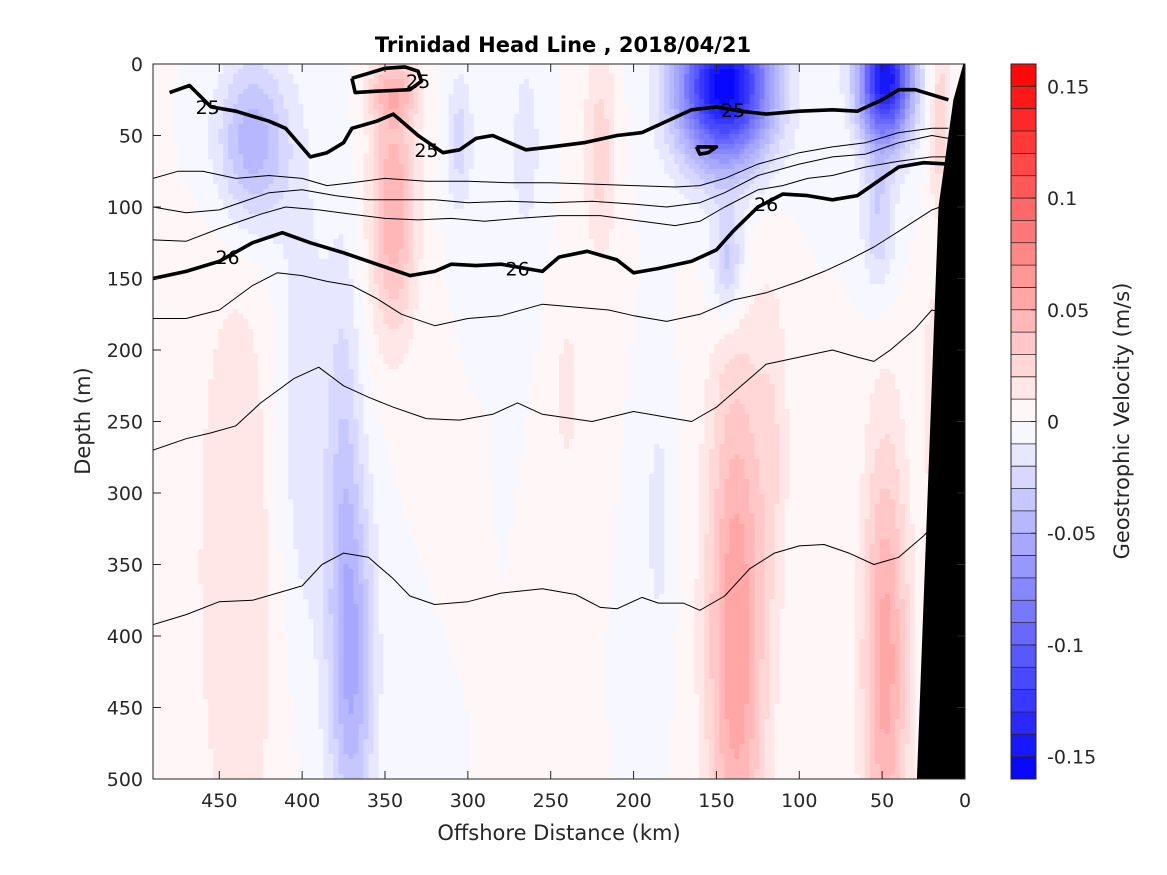 This screenshot has width=1167, height=875. I want to click on y-tick-label: 200, so click(125, 351).